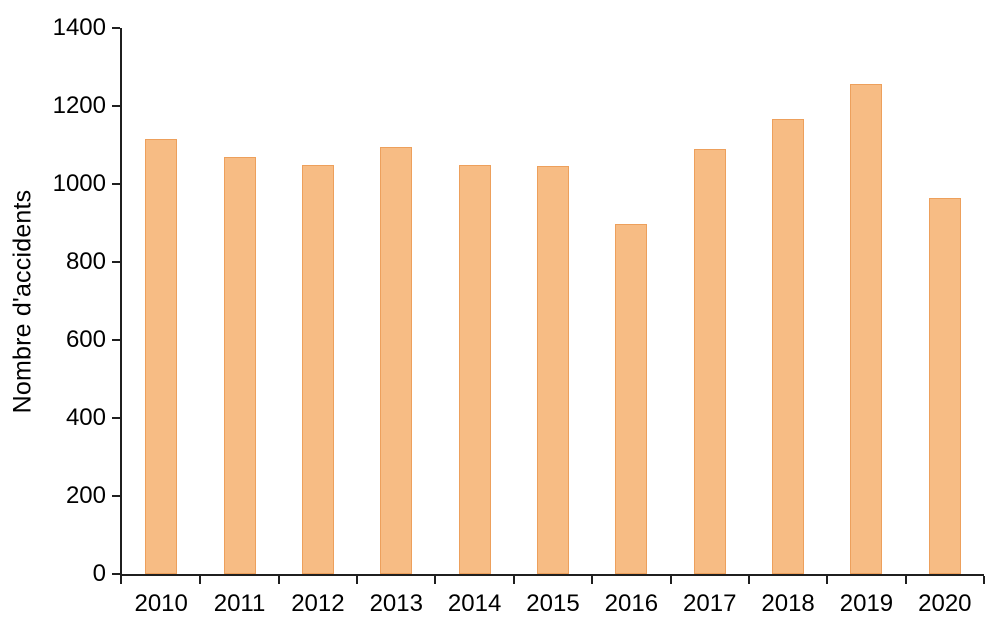 This screenshot has width=1000, height=640. What do you see at coordinates (161, 603) in the screenshot?
I see `x-axis-label: 2010` at bounding box center [161, 603].